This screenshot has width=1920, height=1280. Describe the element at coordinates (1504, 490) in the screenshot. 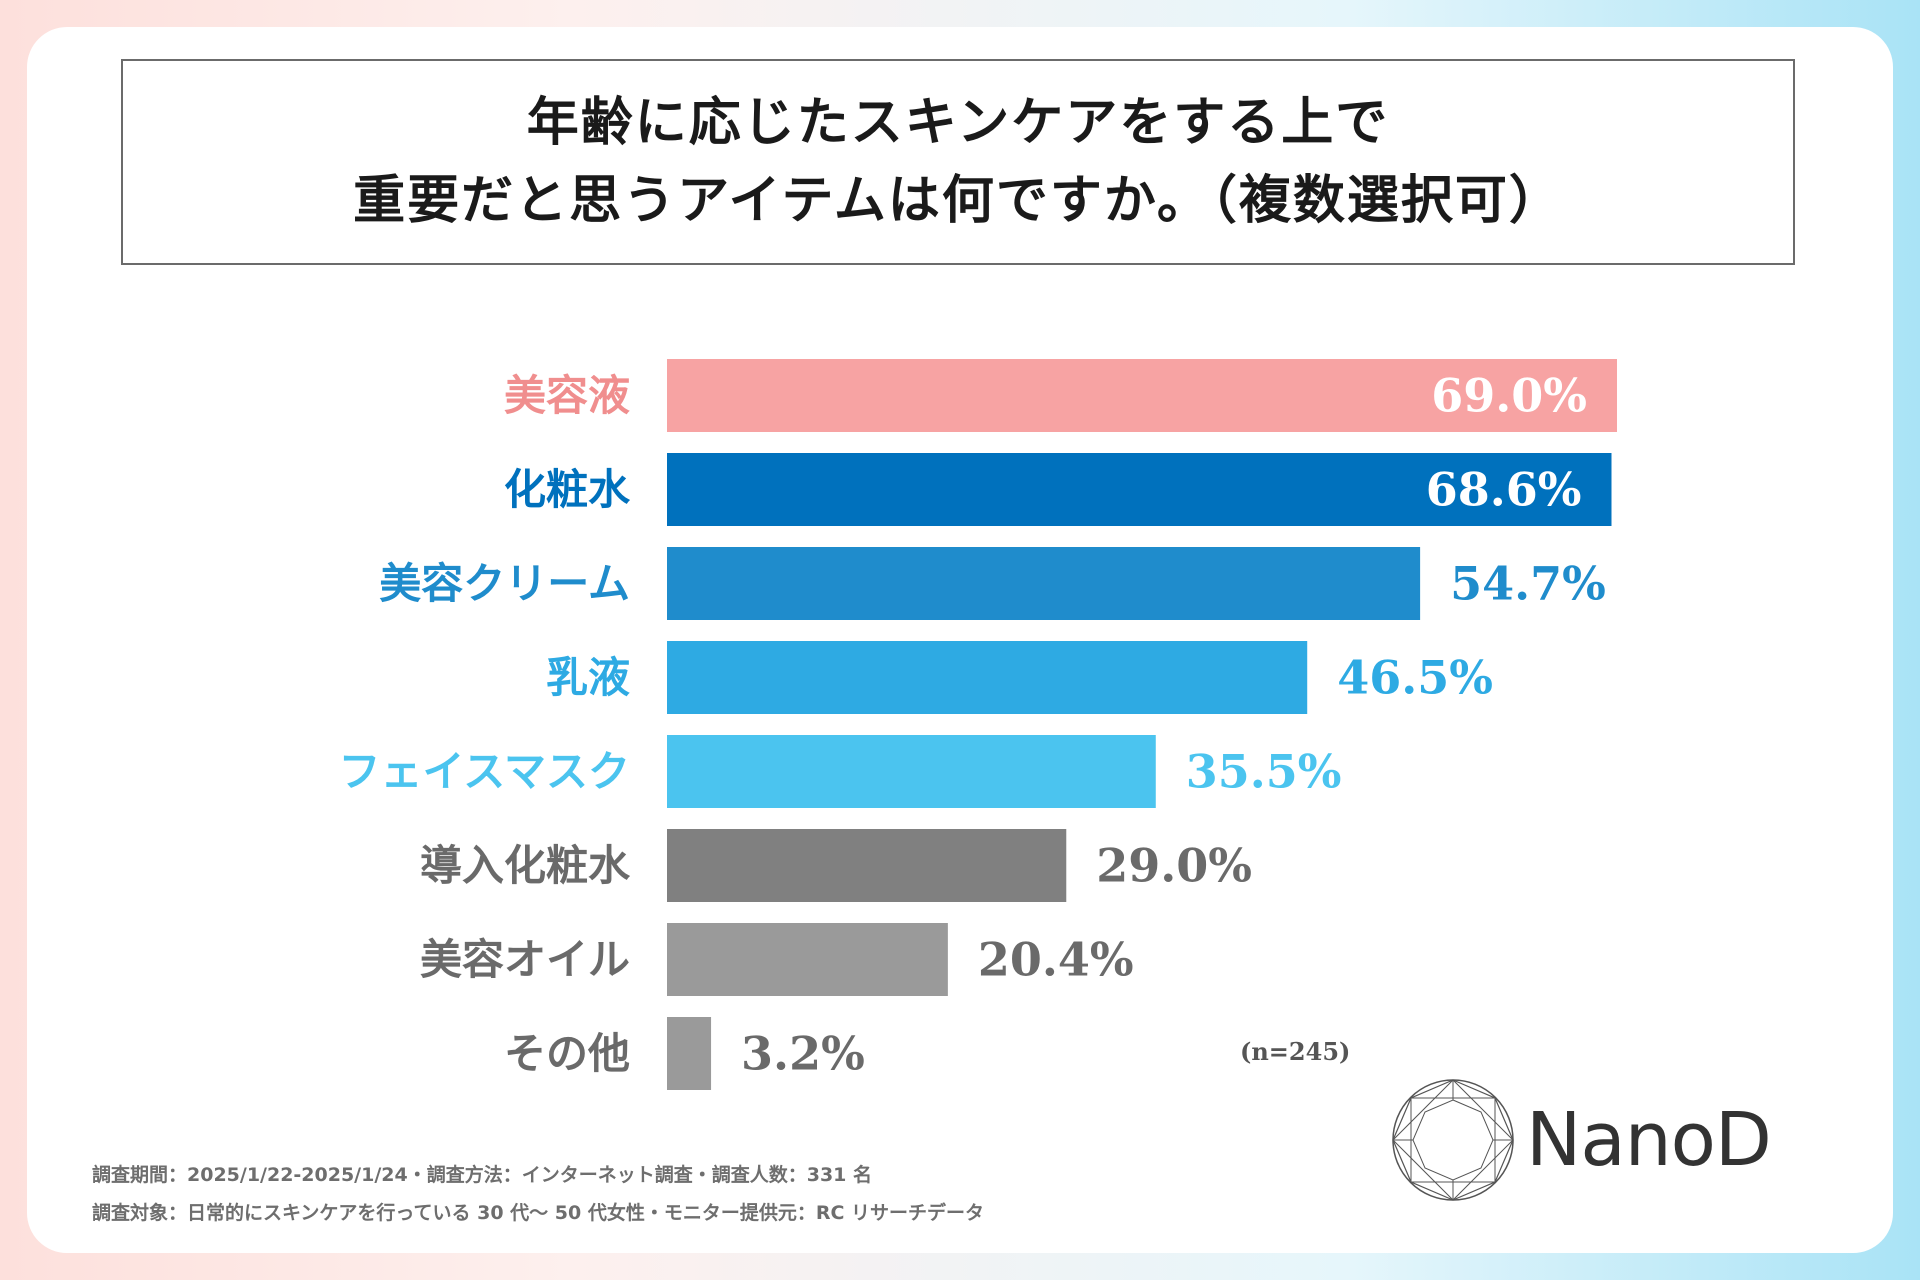

I see `value-label-1: 68.6%` at that location.